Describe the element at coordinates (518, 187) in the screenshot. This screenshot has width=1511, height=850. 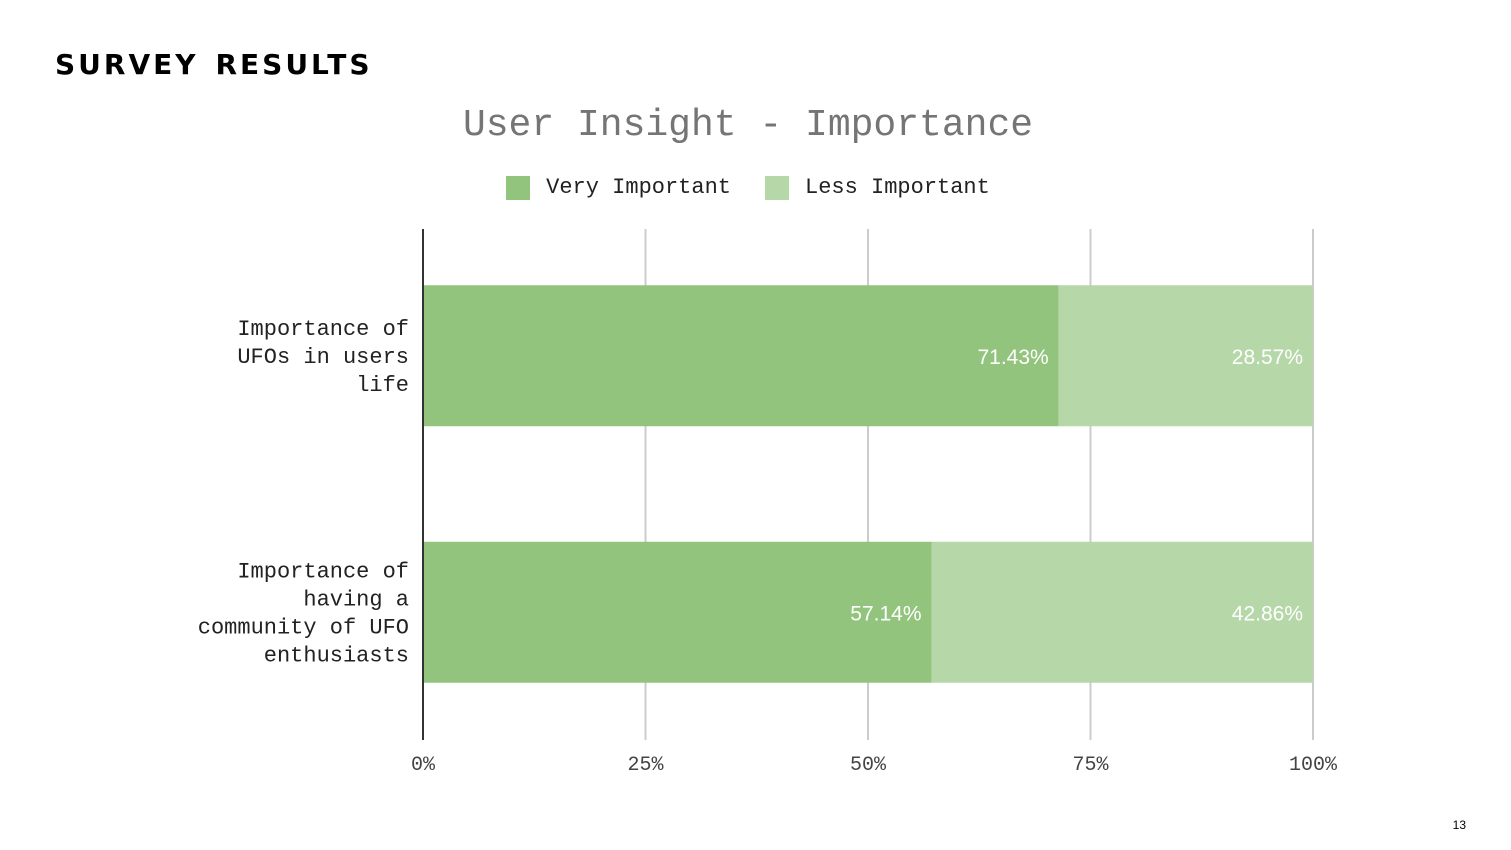
I see `legend-swatch-very-important` at that location.